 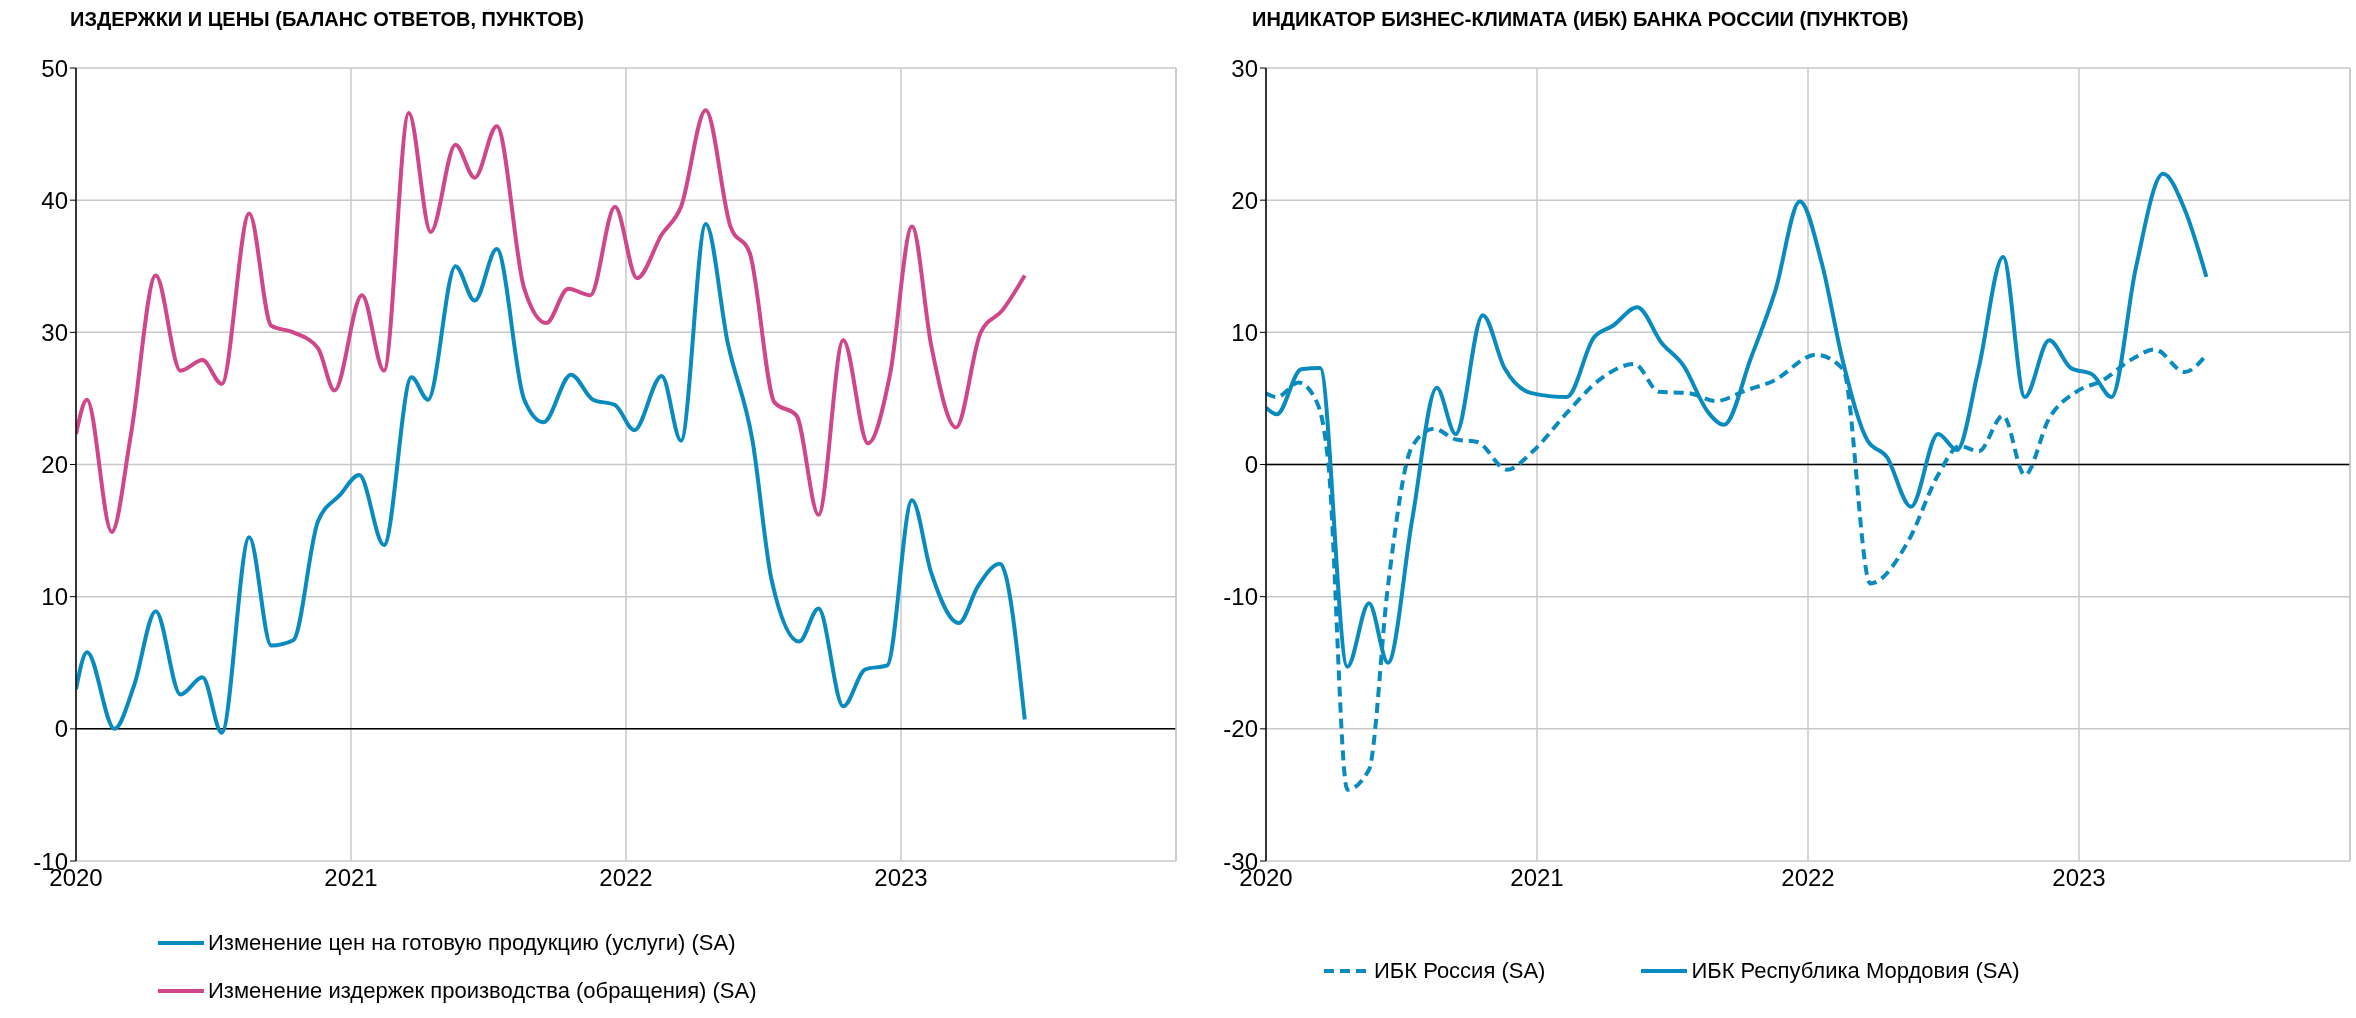 I want to click on legend-label: Изменение издержек производства (обращения) (SA), so click(x=482, y=991).